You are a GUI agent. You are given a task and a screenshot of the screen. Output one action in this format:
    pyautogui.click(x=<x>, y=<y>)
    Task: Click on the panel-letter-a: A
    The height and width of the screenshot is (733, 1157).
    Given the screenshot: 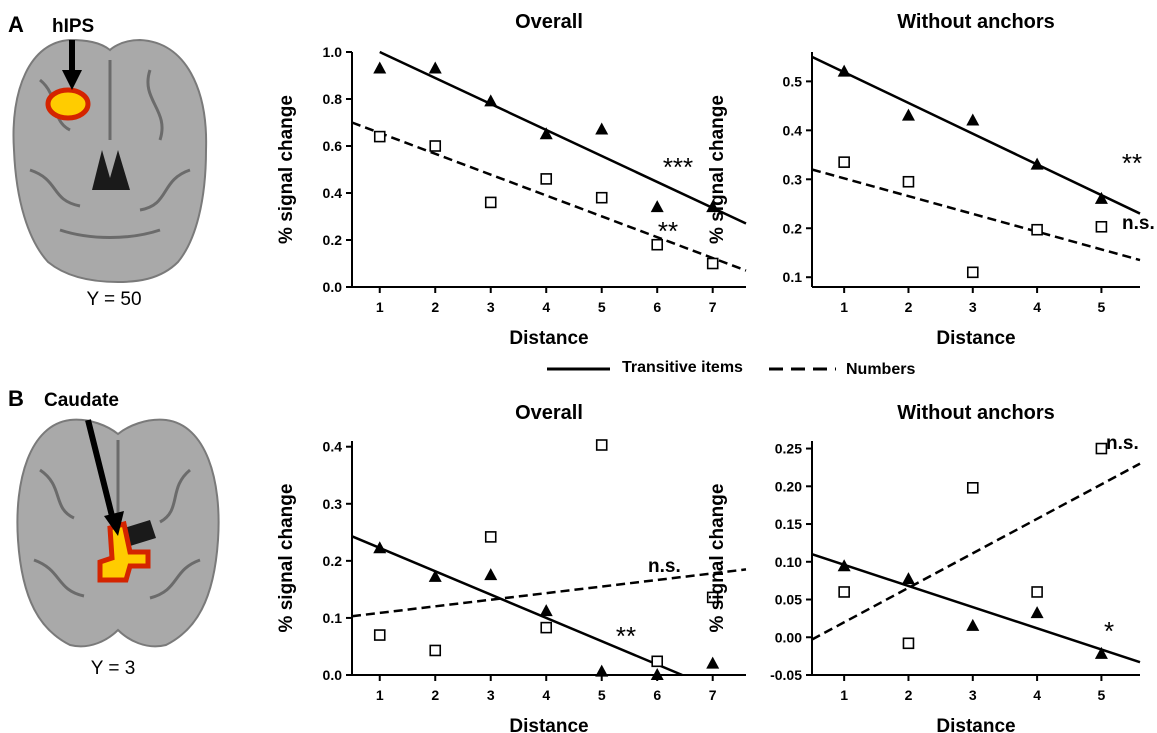 What is the action you would take?
    pyautogui.click(x=16, y=24)
    